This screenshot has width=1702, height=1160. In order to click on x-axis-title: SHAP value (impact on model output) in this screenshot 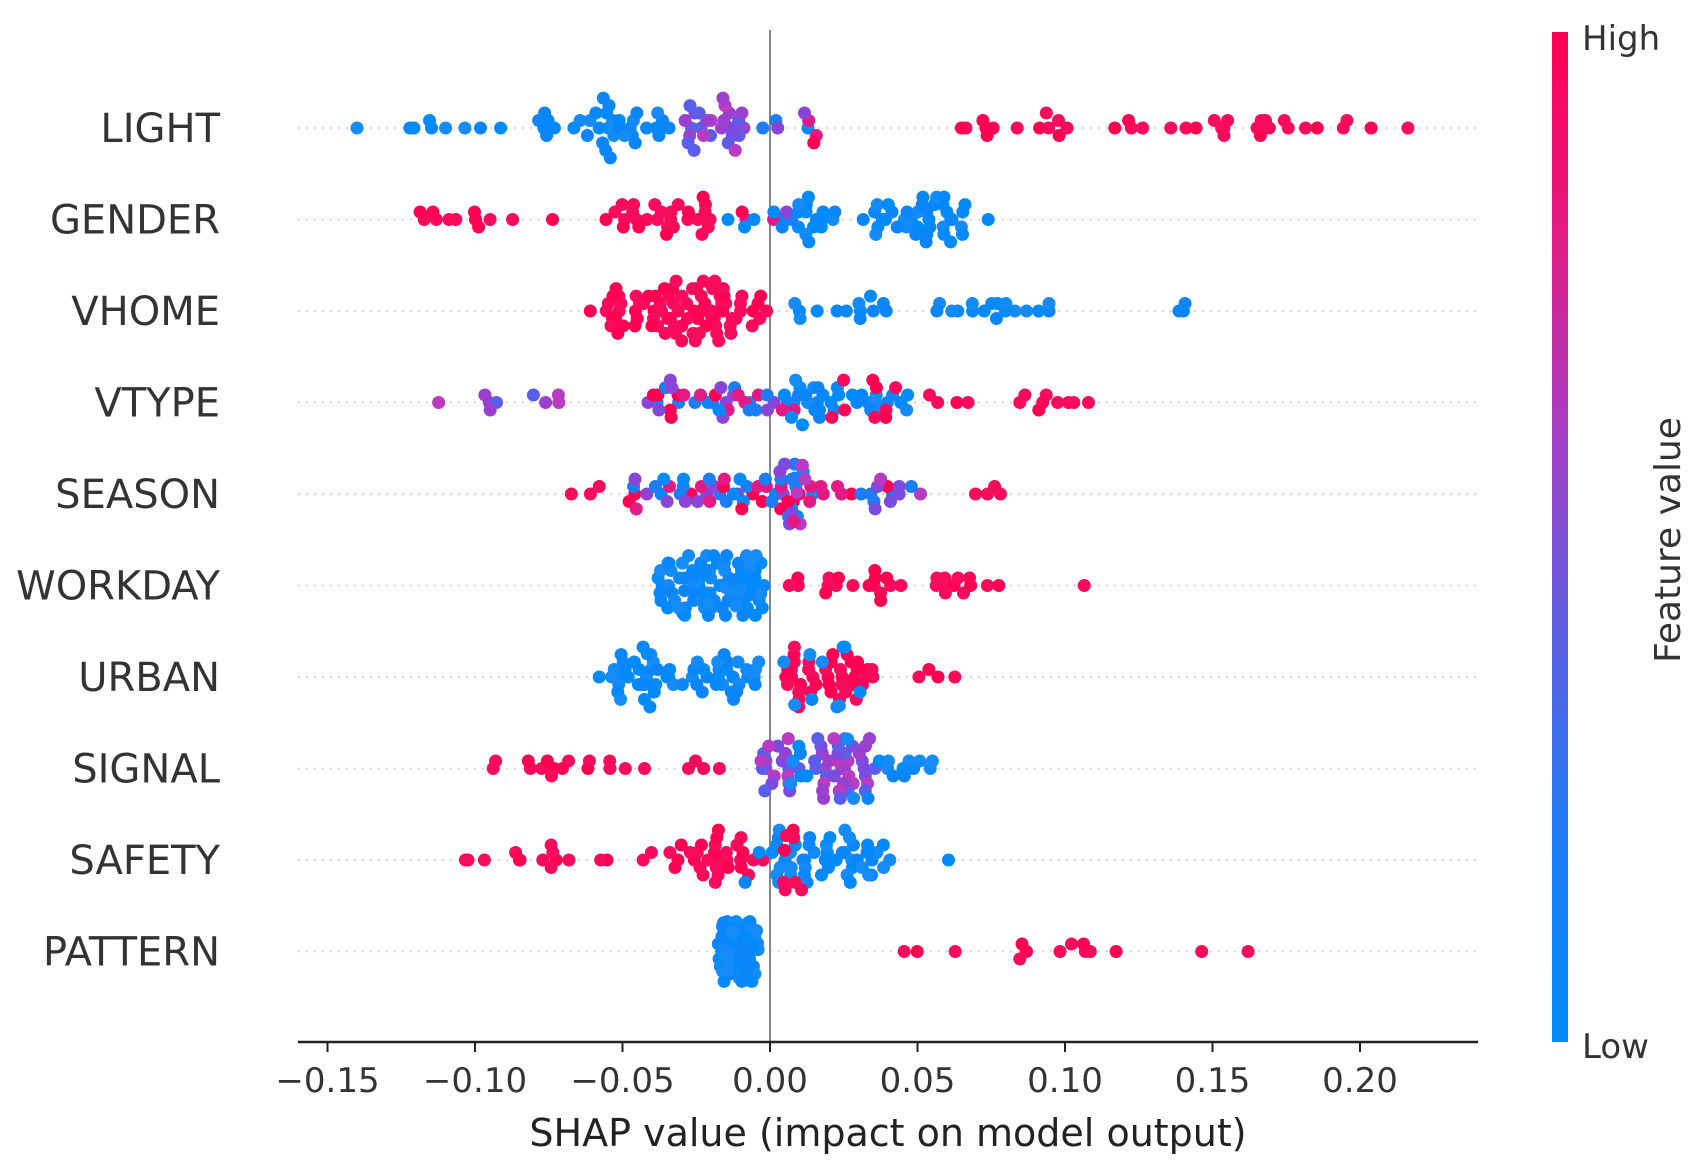, I will do `click(887, 1133)`.